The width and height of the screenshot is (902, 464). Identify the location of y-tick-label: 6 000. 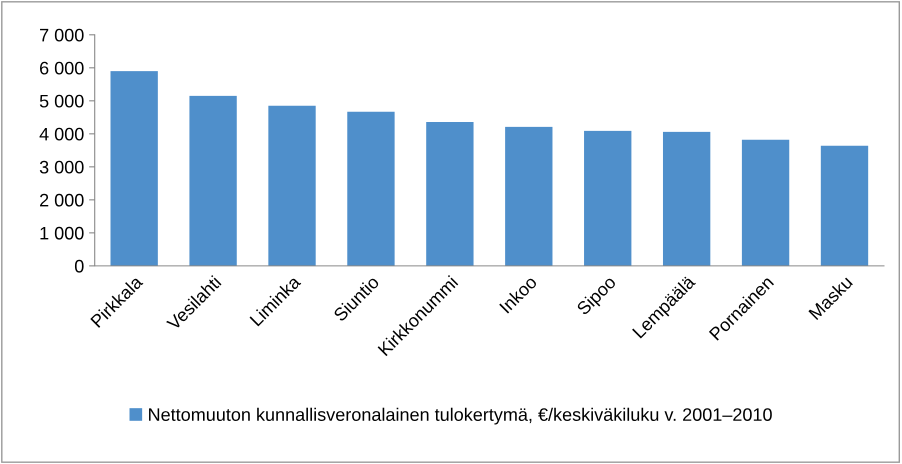
(62, 68).